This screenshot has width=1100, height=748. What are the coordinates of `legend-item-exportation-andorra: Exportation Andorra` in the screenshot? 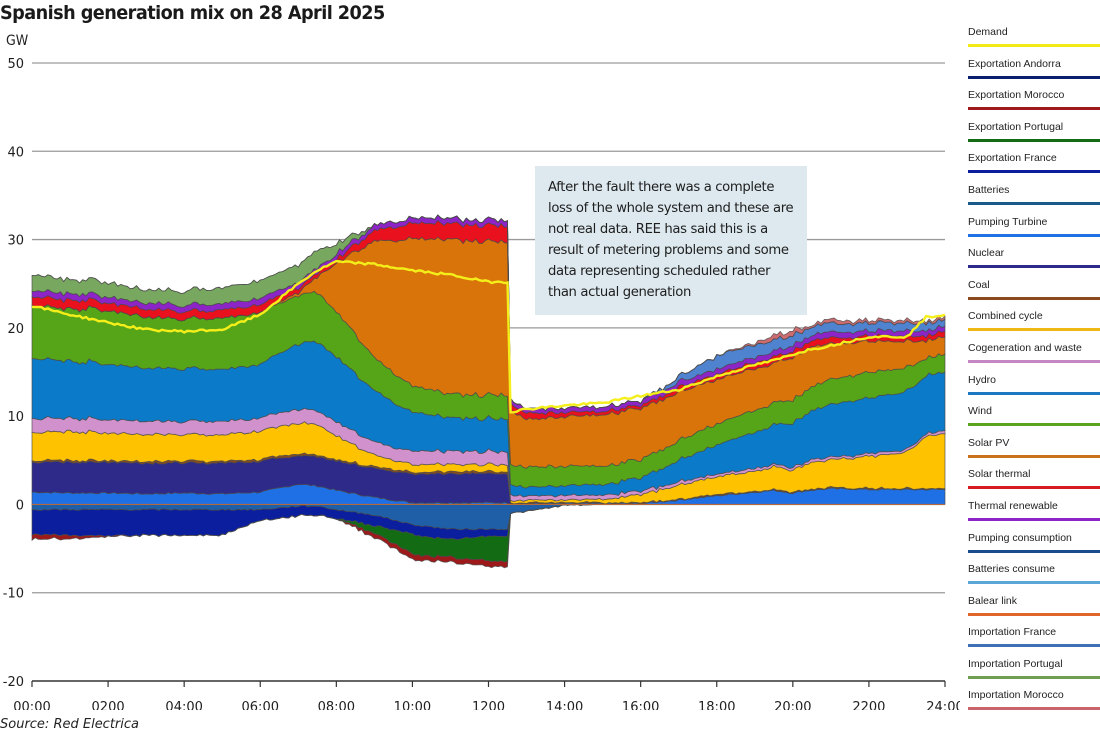 It's located at (1034, 70).